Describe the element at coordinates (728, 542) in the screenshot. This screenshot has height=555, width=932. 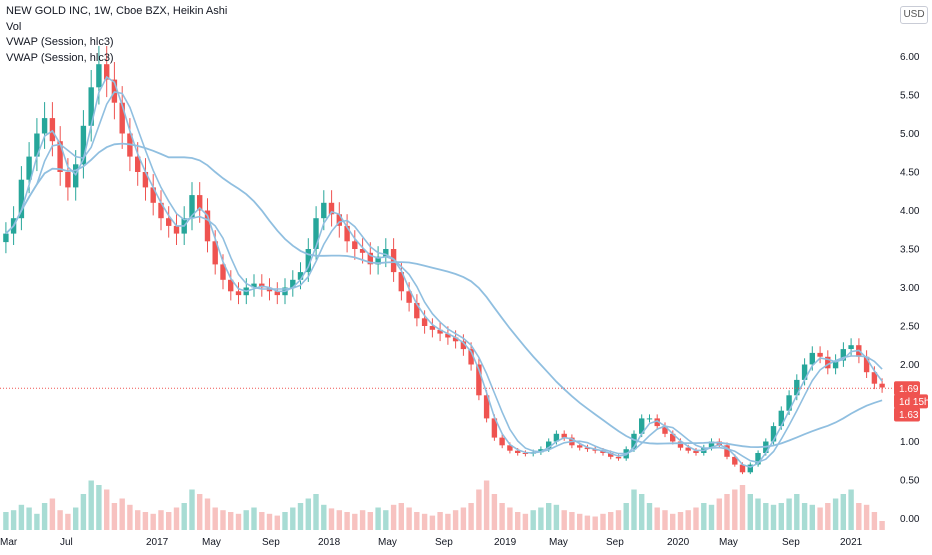
I see `x-tick-label: May` at that location.